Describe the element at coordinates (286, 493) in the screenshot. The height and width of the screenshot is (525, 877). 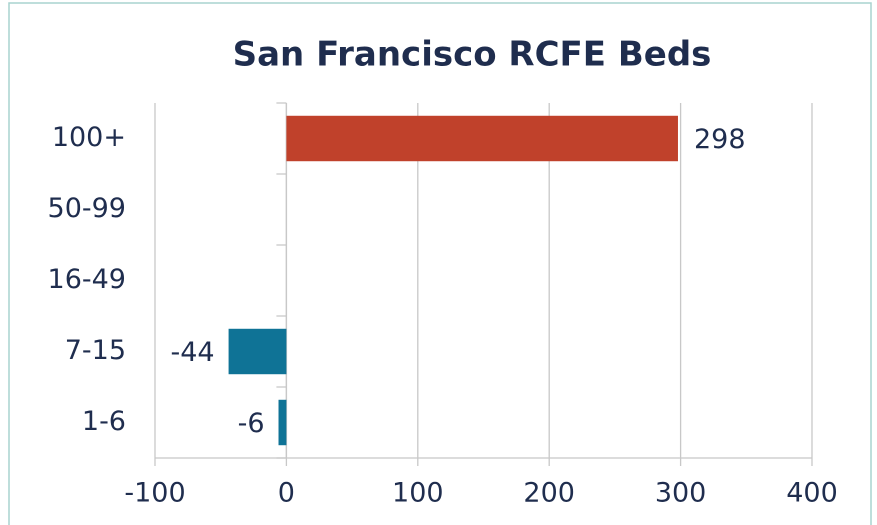
I see `x-tick-label: 0` at that location.